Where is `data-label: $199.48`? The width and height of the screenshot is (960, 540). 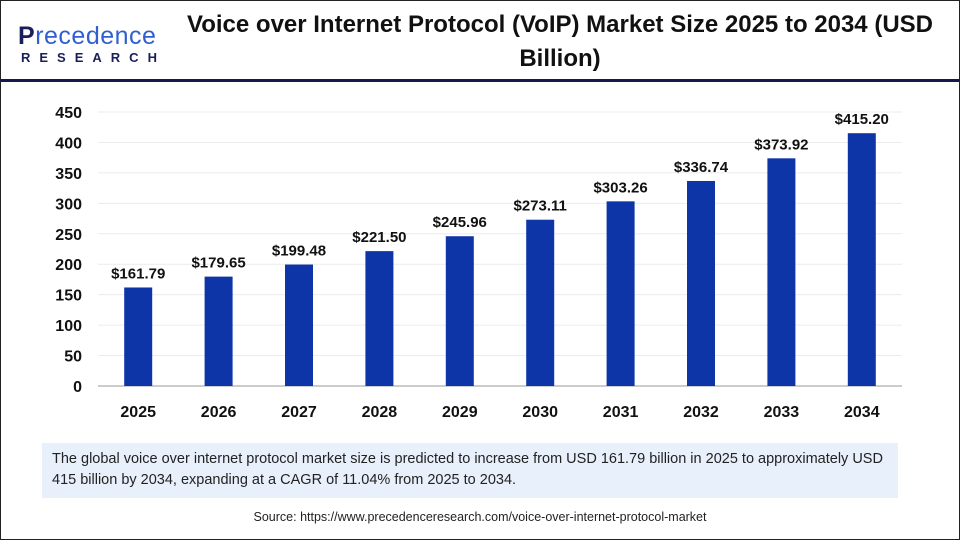 data-label: $199.48 is located at coordinates (299, 251).